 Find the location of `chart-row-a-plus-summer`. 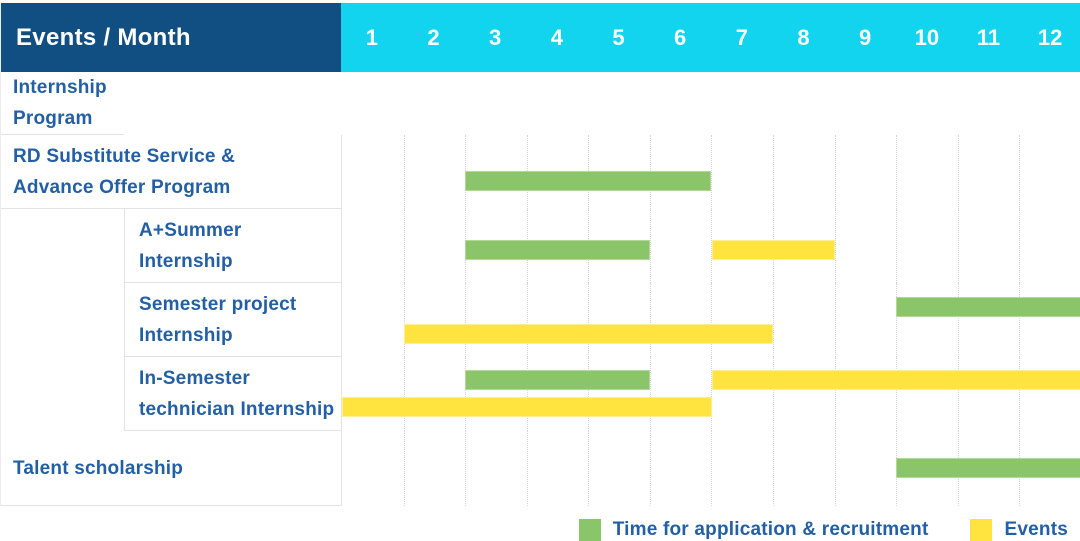

chart-row-a-plus-summer is located at coordinates (710, 246).